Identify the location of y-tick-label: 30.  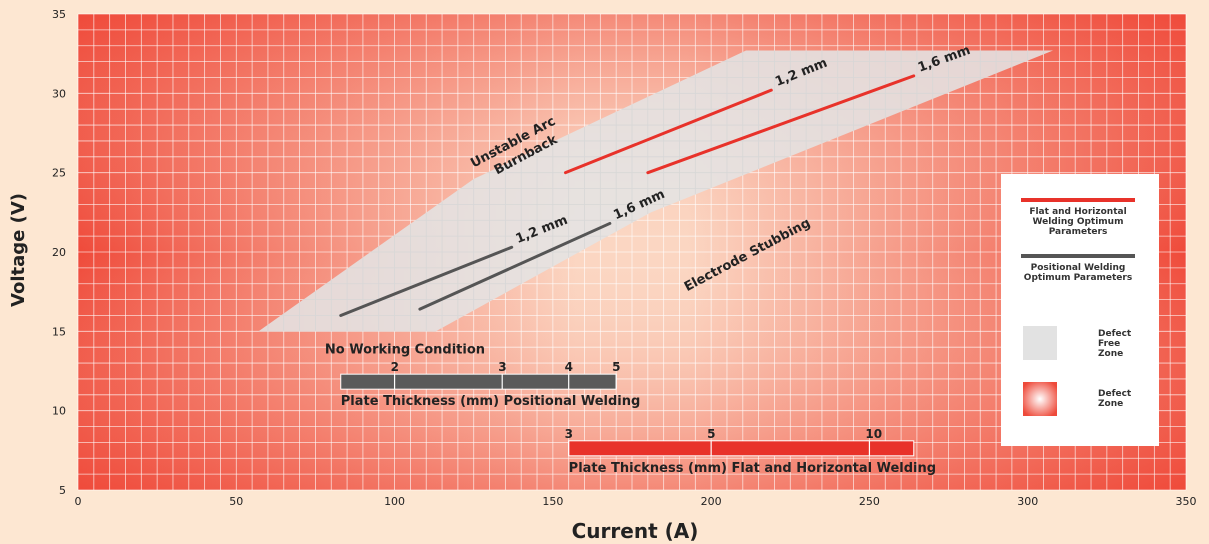
(59, 93).